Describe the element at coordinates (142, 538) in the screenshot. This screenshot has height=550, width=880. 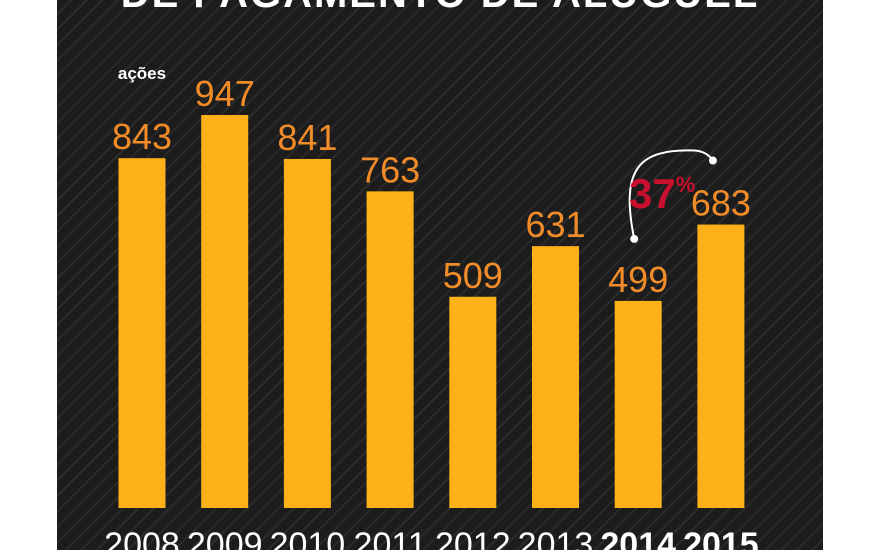
I see `year-label-2008: 2008` at that location.